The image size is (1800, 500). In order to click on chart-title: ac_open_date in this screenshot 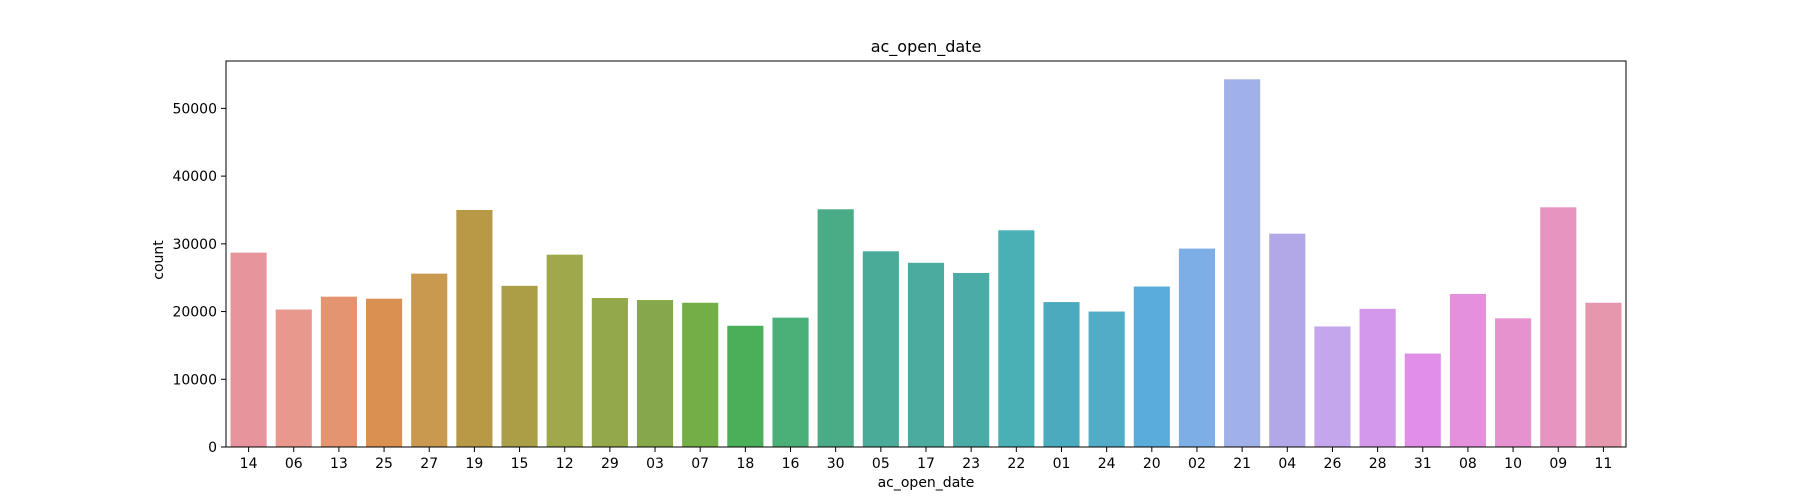, I will do `click(926, 47)`.